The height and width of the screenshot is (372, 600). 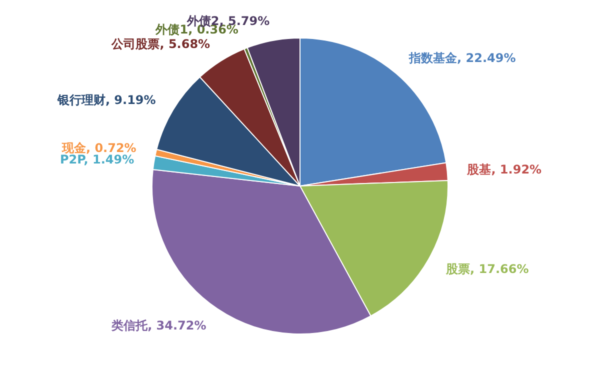 What do you see at coordinates (487, 269) in the screenshot?
I see `slice-label: 股票, 17.66%` at bounding box center [487, 269].